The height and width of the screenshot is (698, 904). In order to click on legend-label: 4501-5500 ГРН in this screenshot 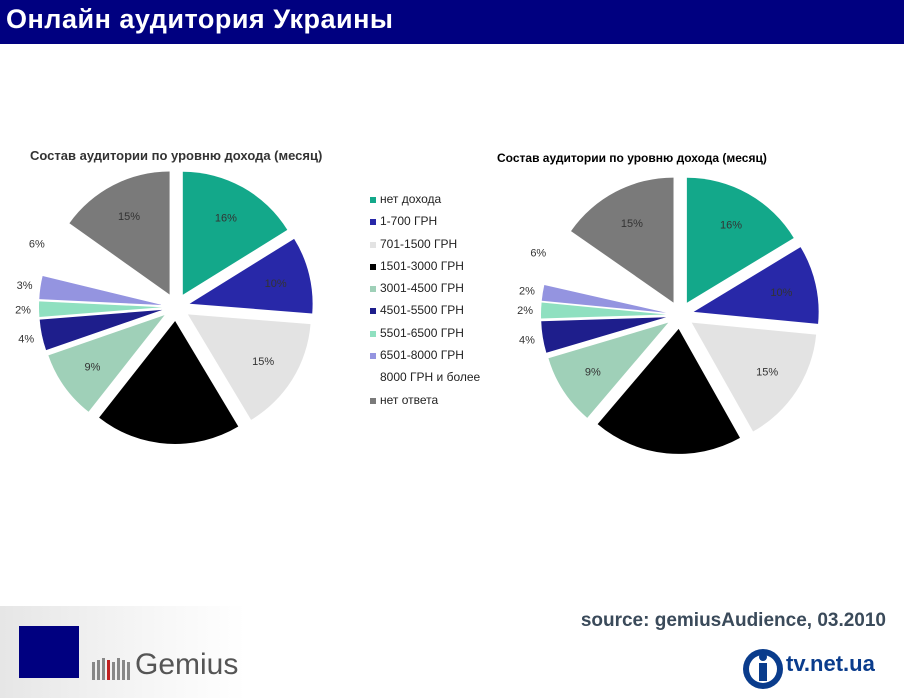, I will do `click(422, 310)`.